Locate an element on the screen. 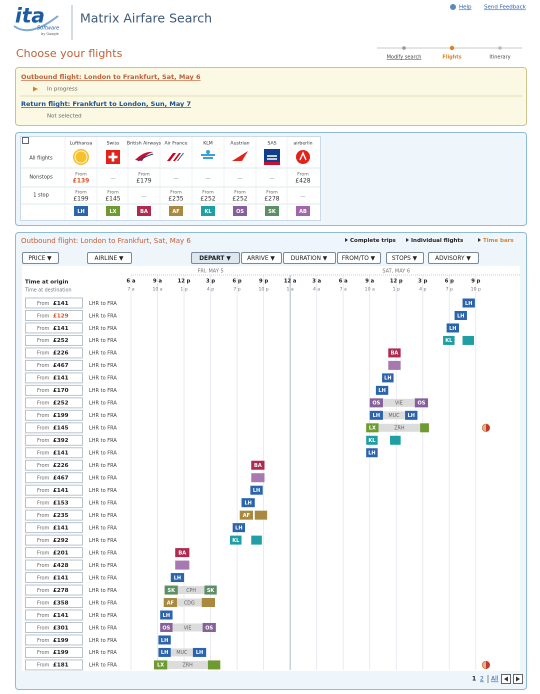 Image resolution: width=540 pixels, height=694 pixels. fare-price: £292 is located at coordinates (61, 541).